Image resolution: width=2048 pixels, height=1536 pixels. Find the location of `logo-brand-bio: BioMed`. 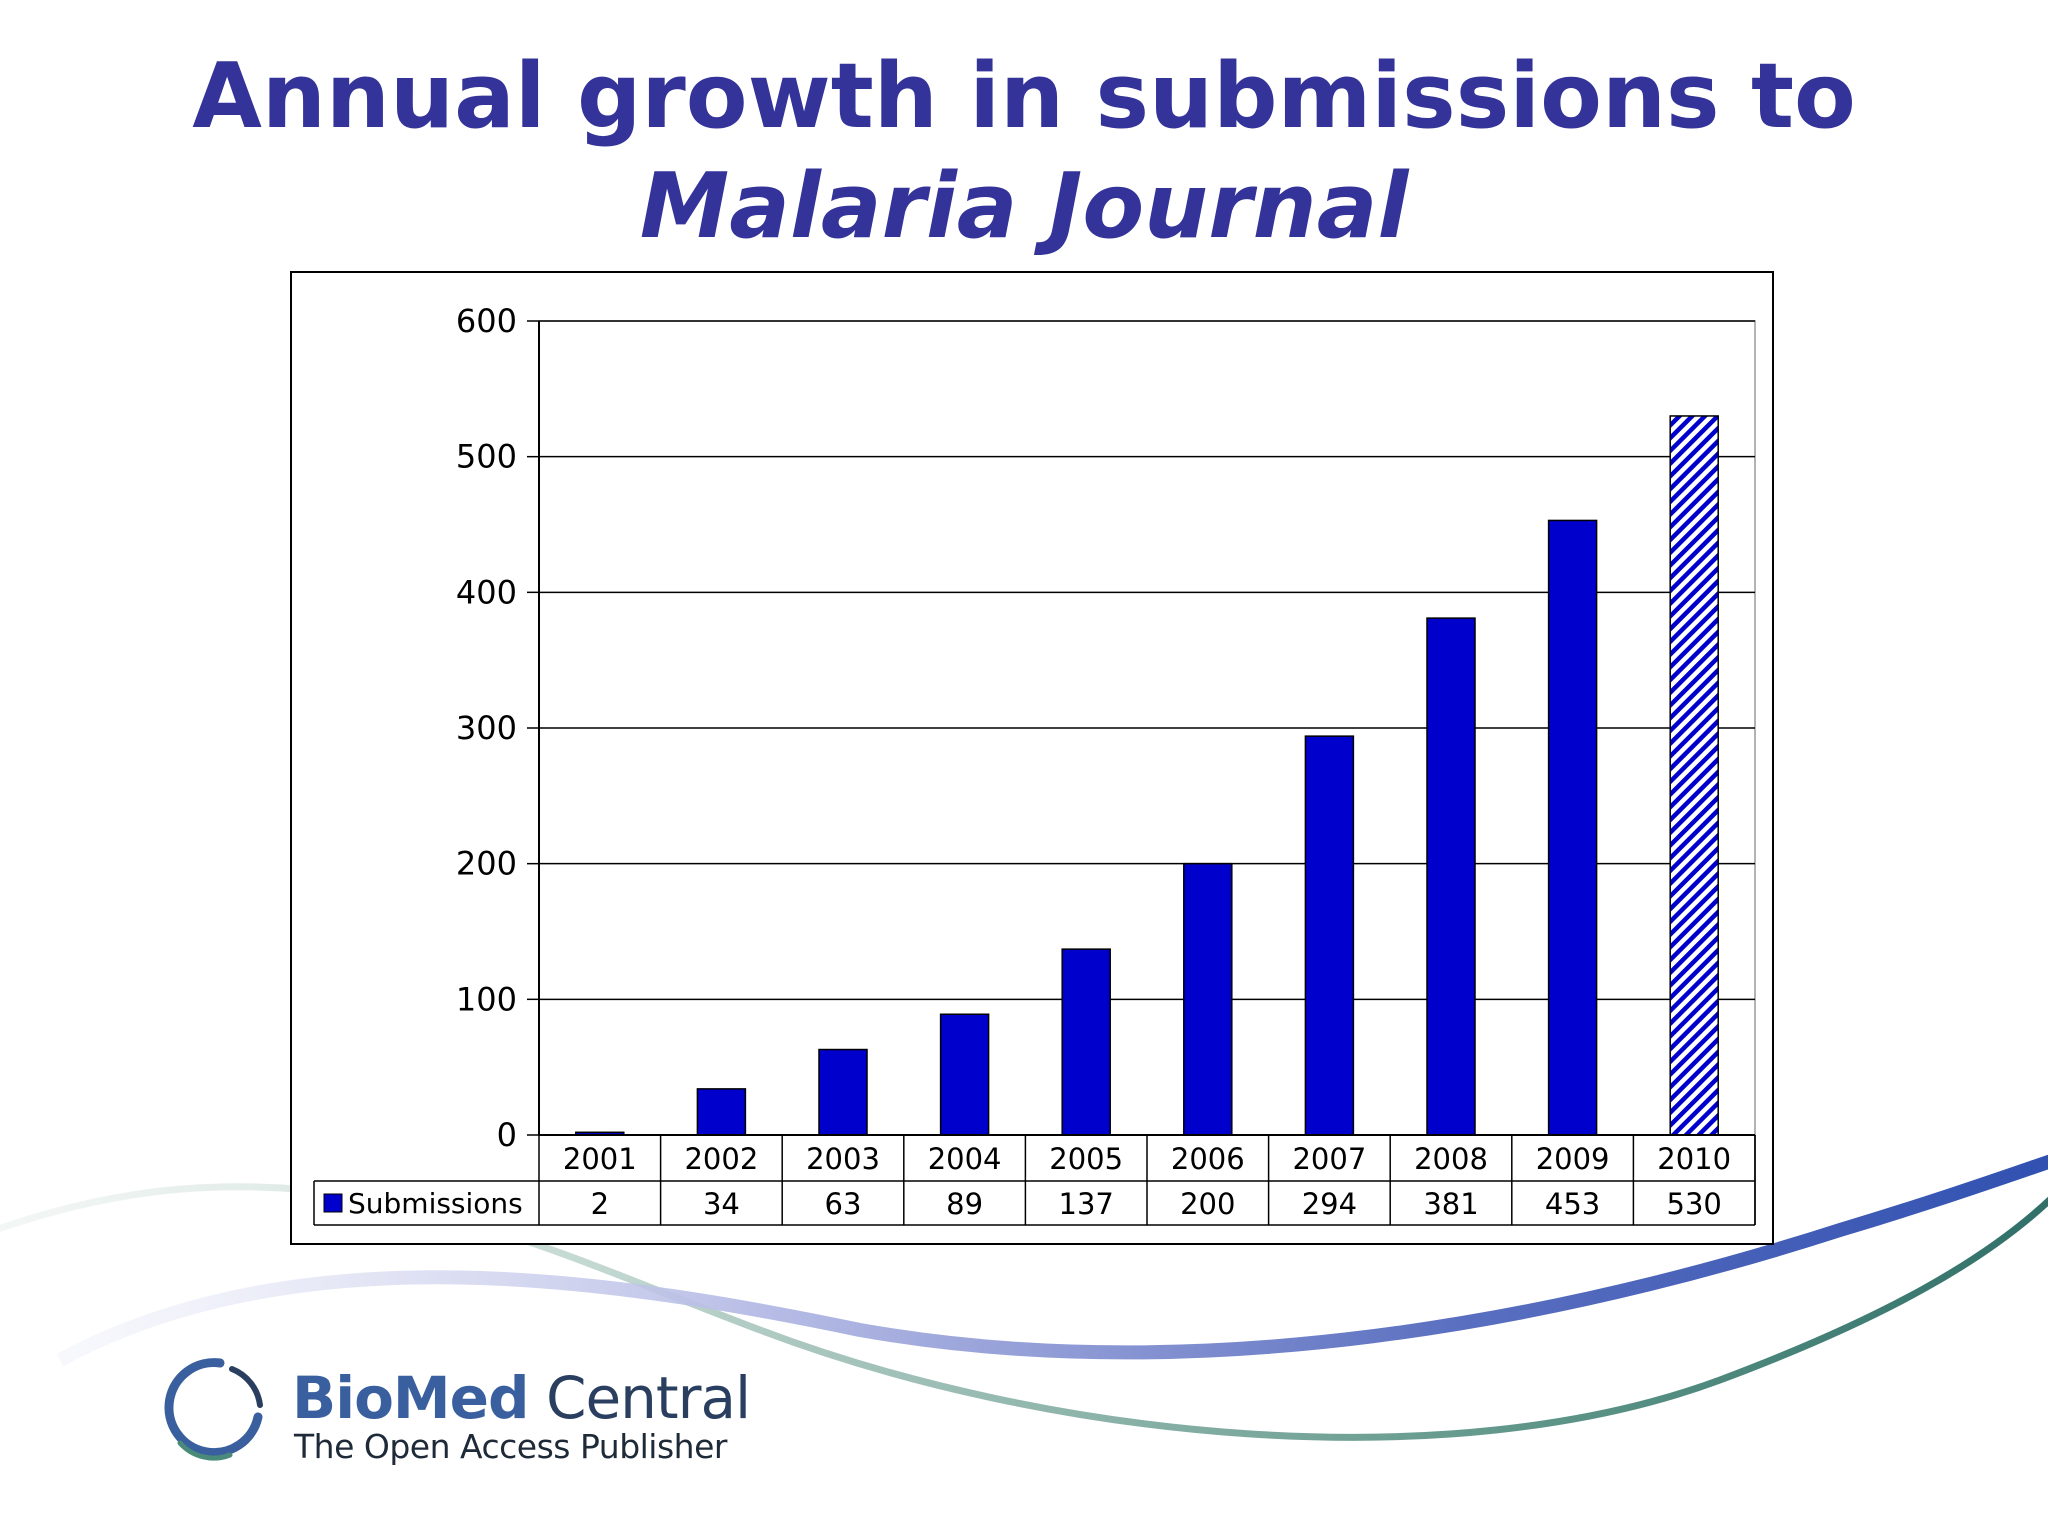

logo-brand-bio: BioMed is located at coordinates (411, 1398).